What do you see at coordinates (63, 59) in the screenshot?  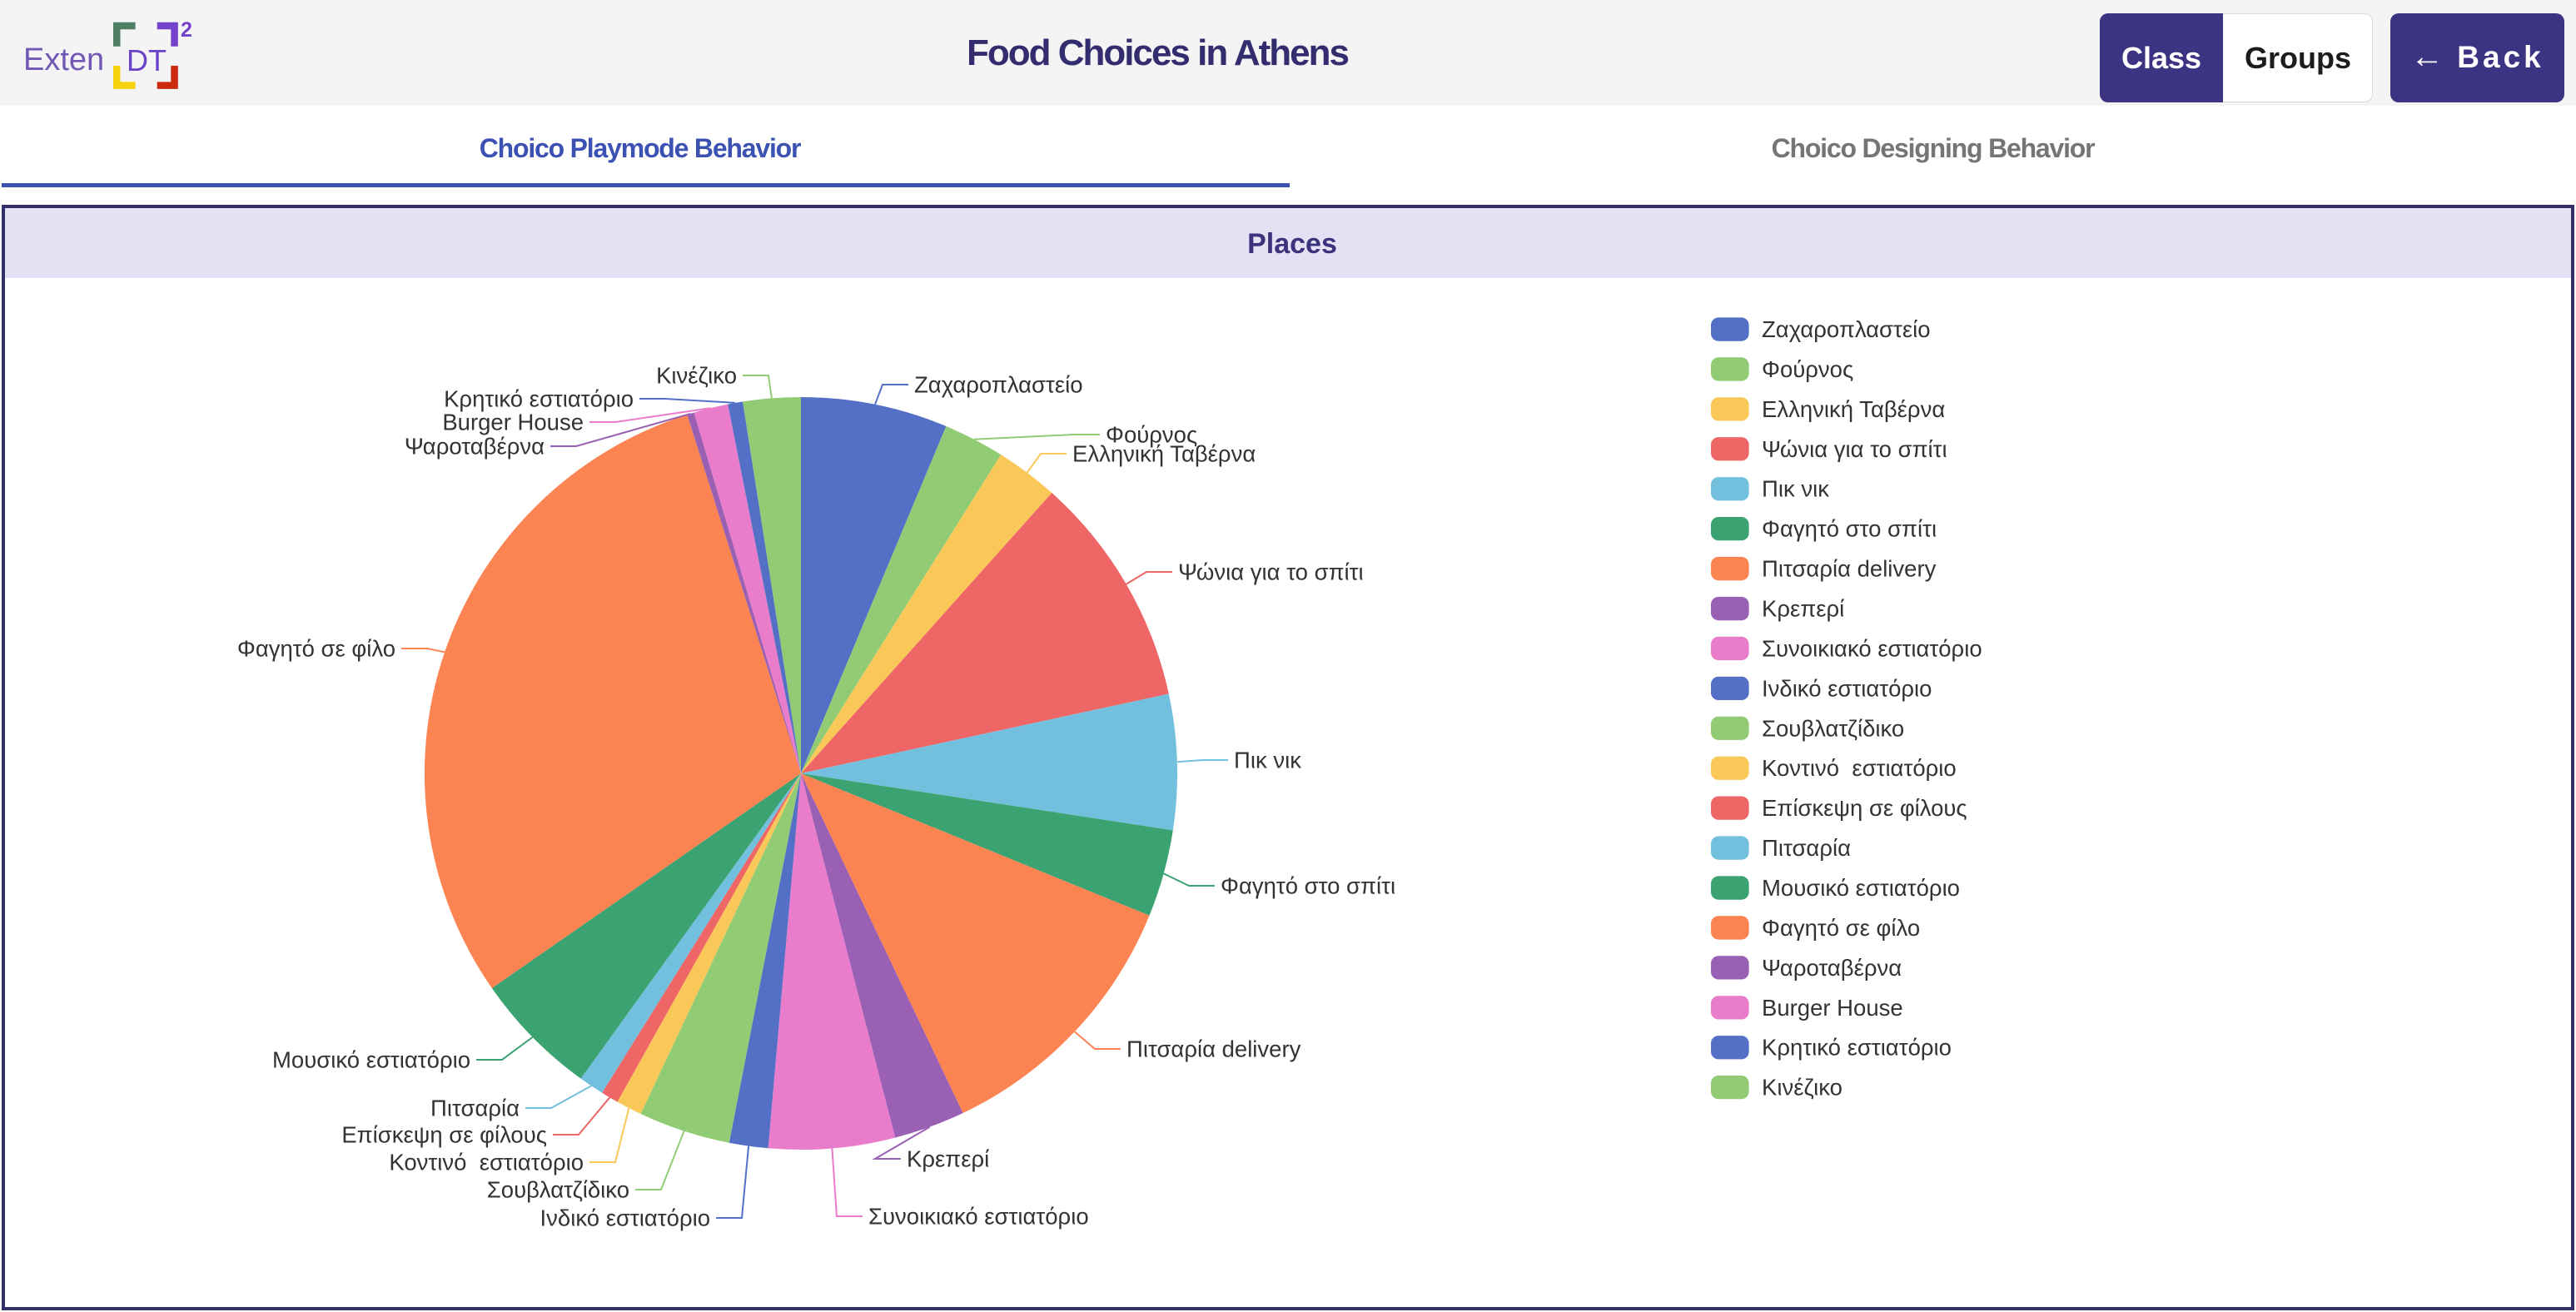 I see `svg-text: Exten` at bounding box center [63, 59].